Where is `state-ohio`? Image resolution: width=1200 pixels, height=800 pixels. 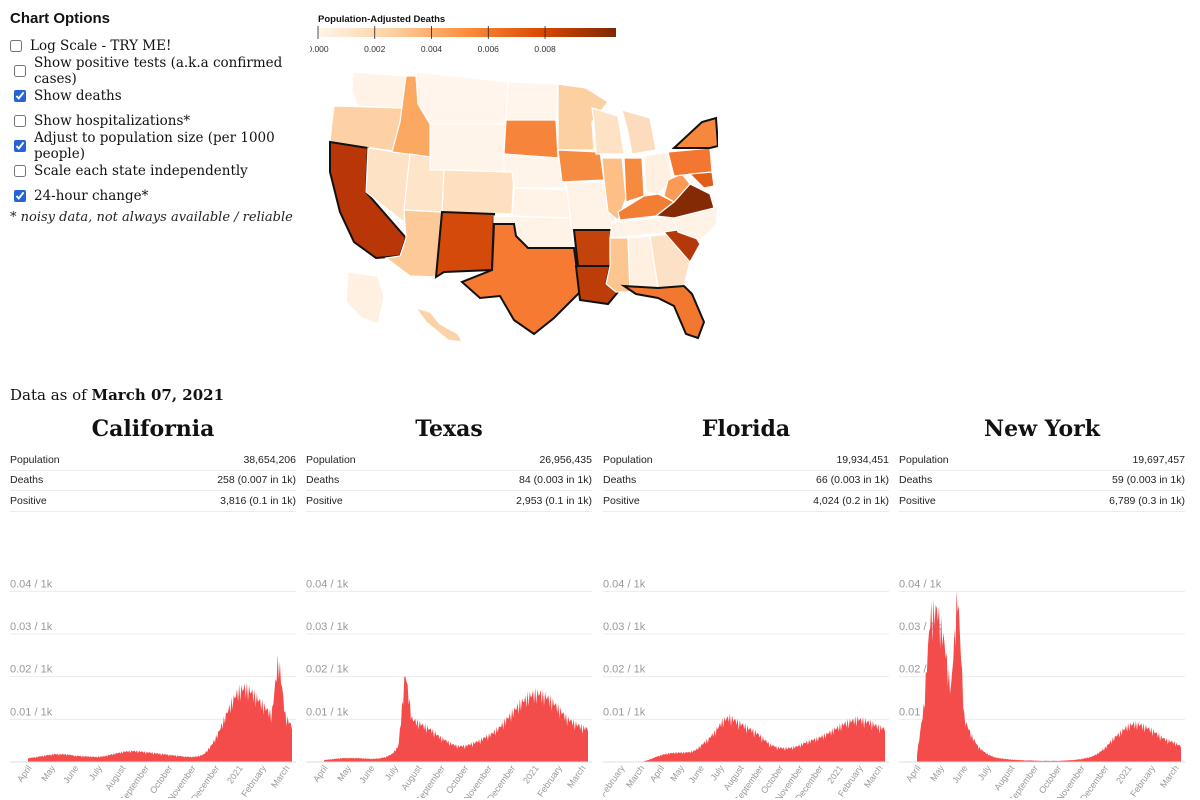 state-ohio is located at coordinates (658, 173).